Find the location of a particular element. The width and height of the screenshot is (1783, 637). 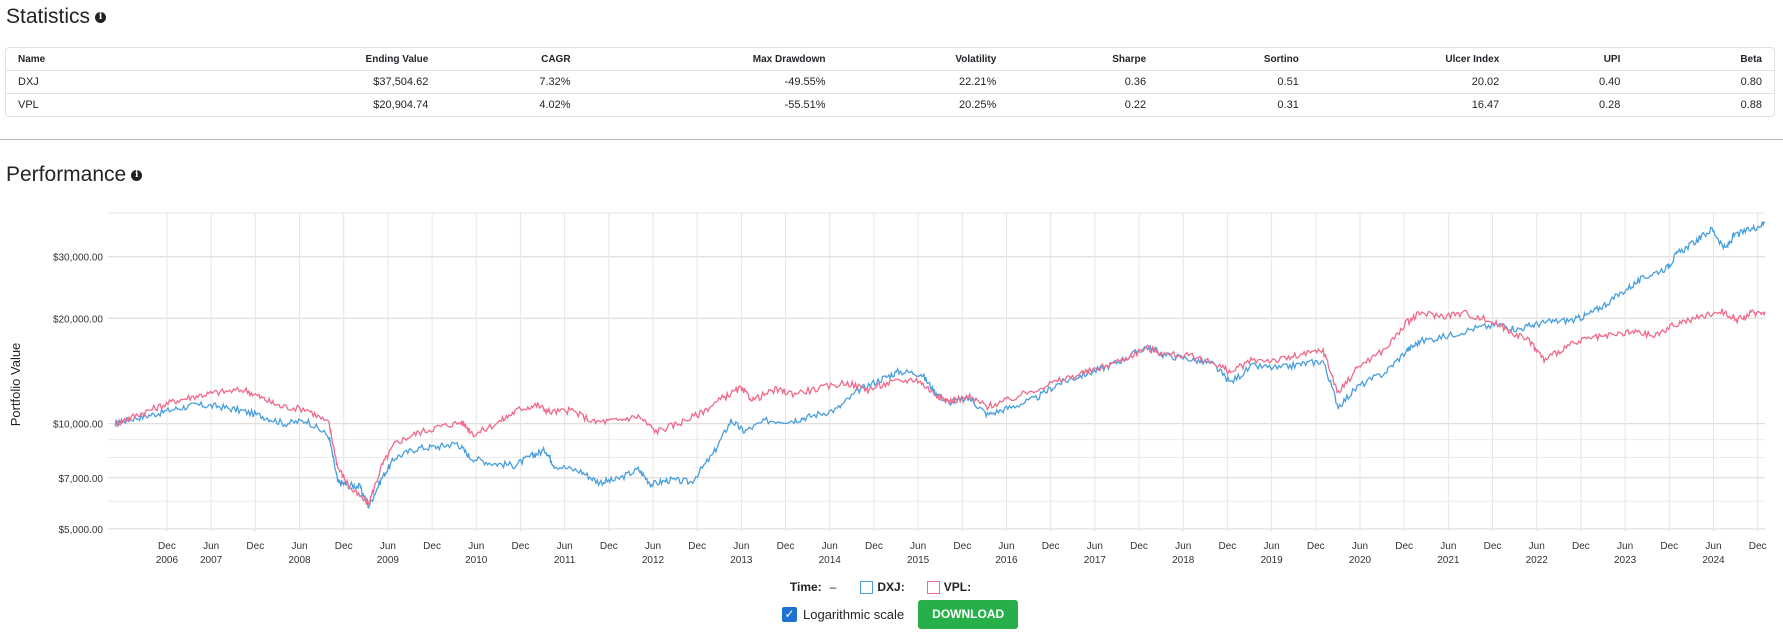

column-header: Sharpe is located at coordinates (1129, 59).